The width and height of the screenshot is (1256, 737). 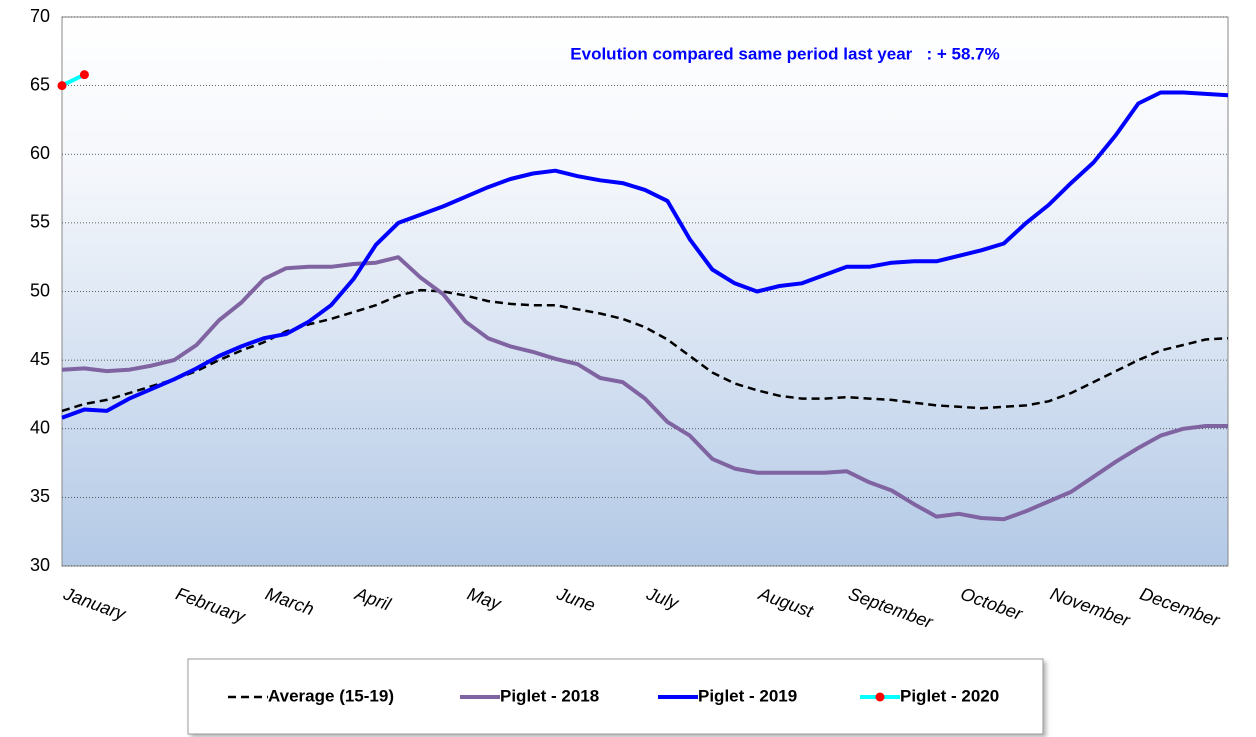 What do you see at coordinates (747, 695) in the screenshot?
I see `legend-label: Piglet - 2019` at bounding box center [747, 695].